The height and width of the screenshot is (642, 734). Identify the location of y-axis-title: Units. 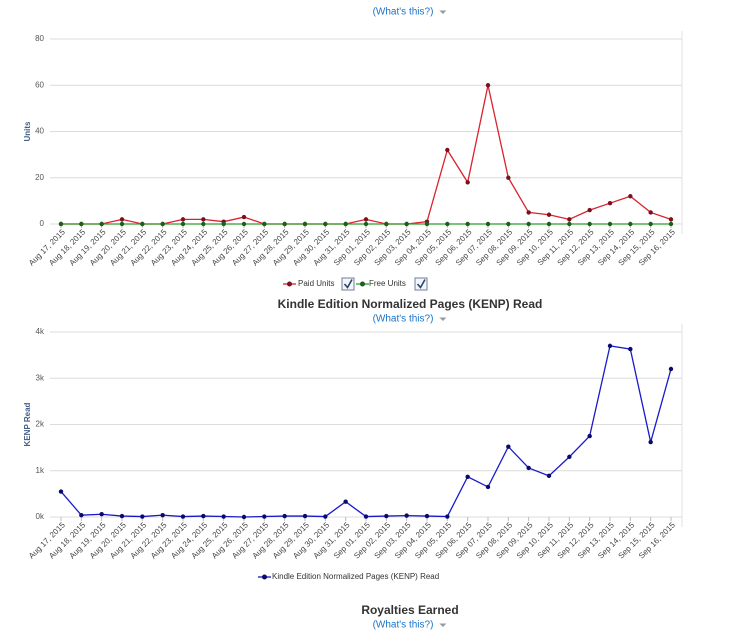
(27, 131).